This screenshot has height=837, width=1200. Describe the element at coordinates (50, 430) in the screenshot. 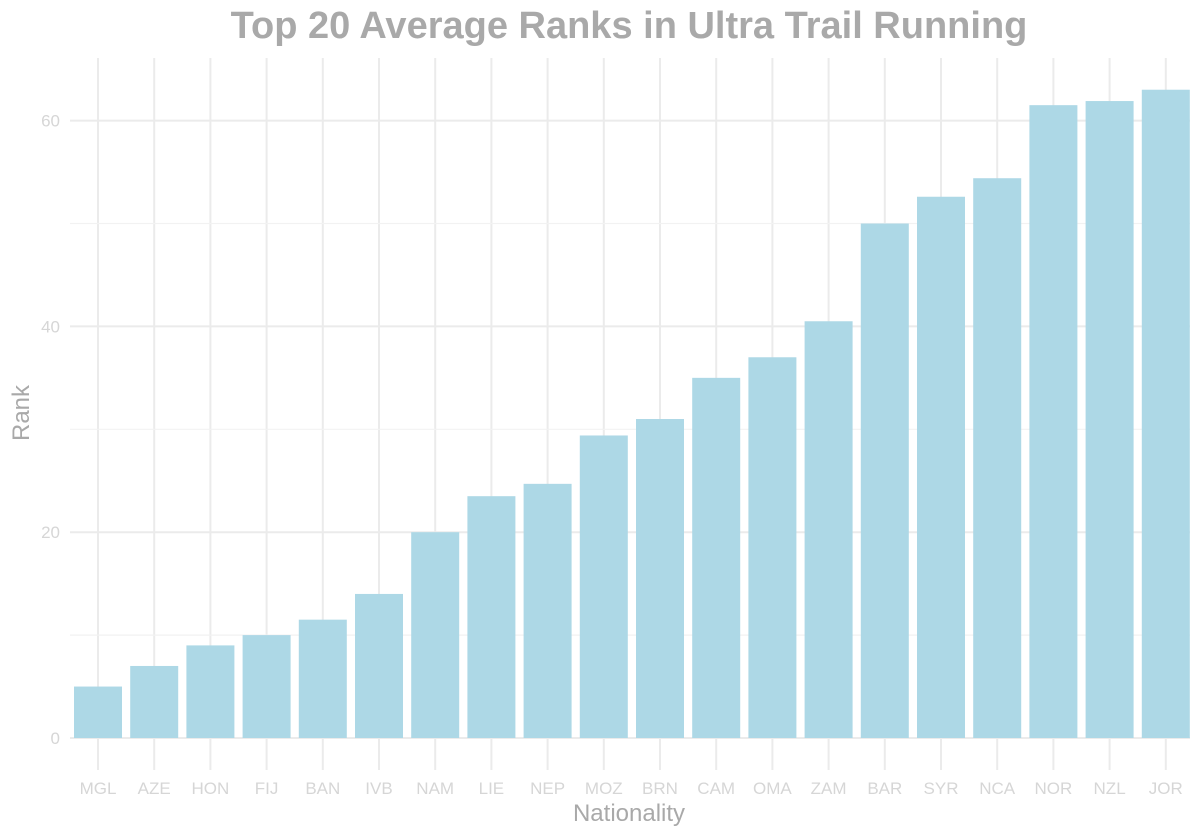

I see `y-tick-labels: 0 20 40 60` at that location.